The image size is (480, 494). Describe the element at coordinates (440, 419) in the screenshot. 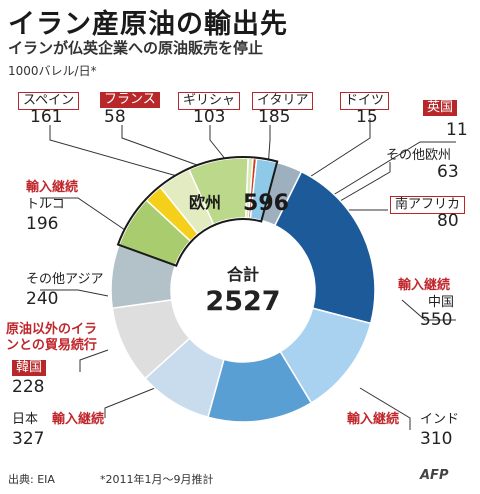

I see `label-india: インド` at that location.